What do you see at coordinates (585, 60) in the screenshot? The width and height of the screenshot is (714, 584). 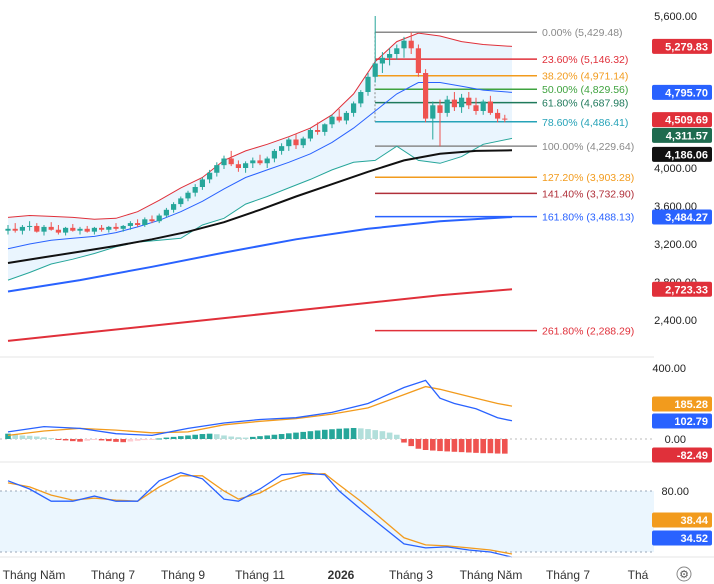 I see `fib-level-label: 23.60% (5,146.32)` at bounding box center [585, 60].